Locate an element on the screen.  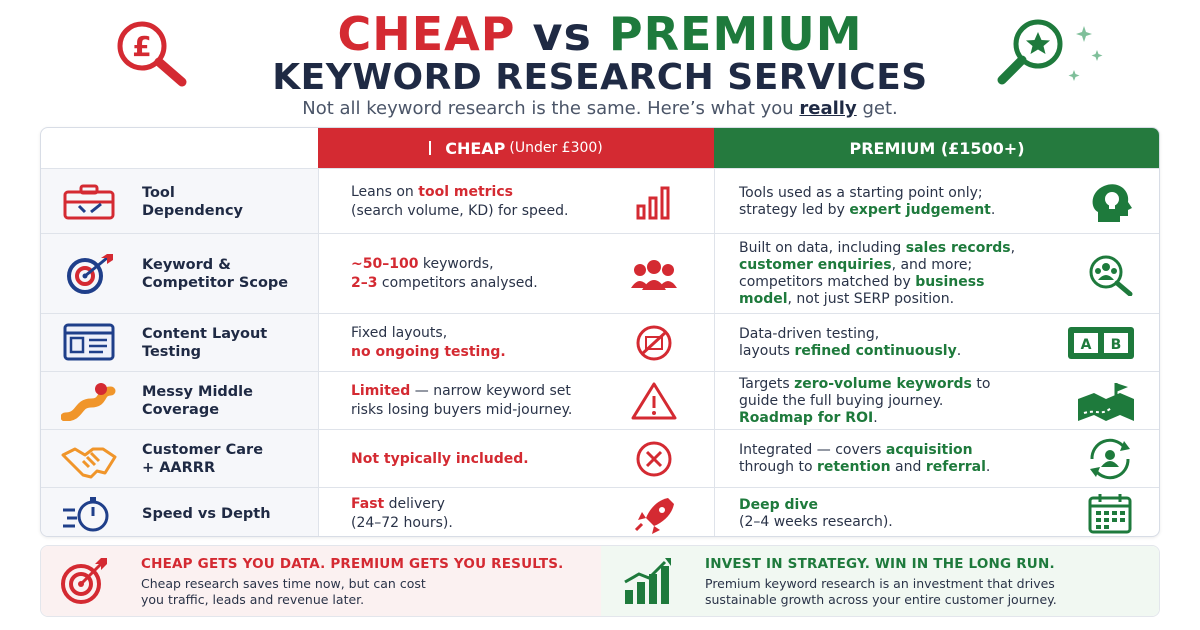
feature-cell: Content Layout Testing is located at coordinates (179, 342).